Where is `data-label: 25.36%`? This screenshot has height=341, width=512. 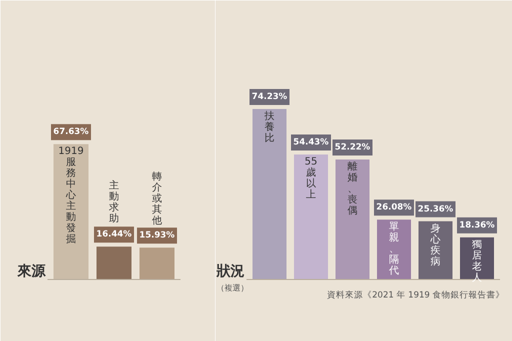 data-label: 25.36% is located at coordinates (436, 209).